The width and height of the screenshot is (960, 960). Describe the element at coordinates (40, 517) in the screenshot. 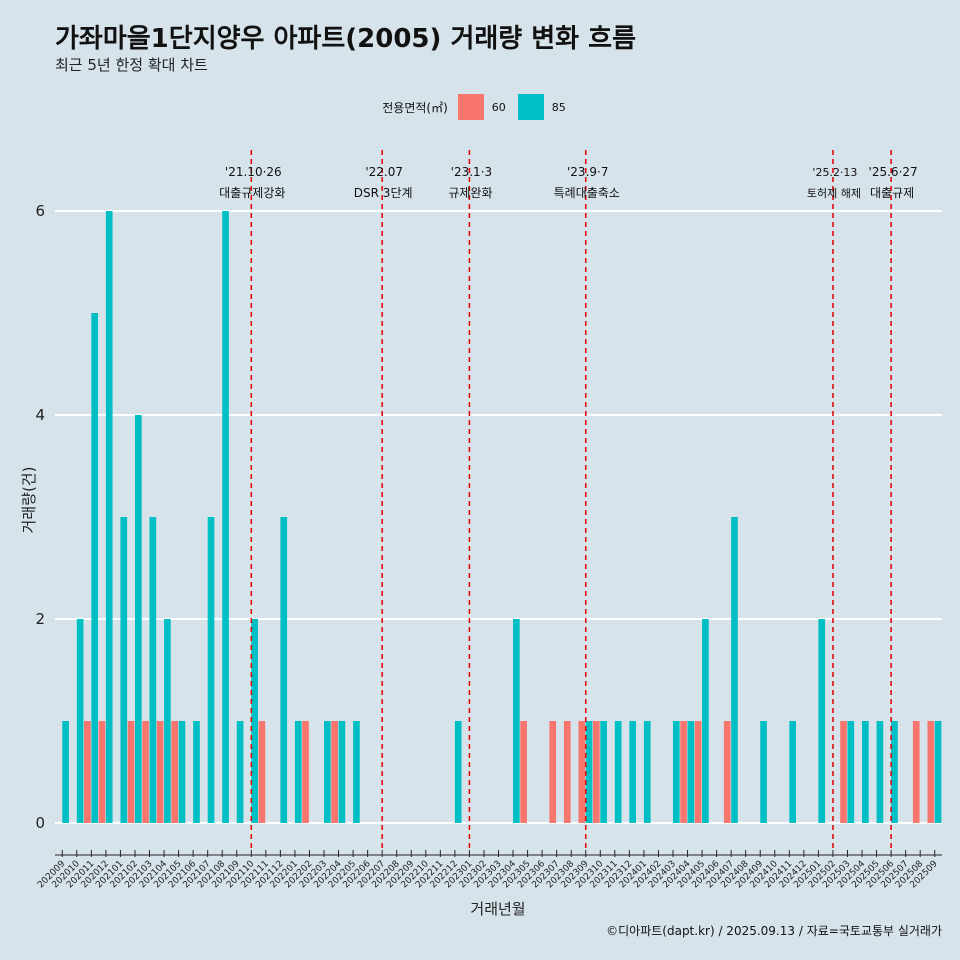

I see `y-axis: 0 2 4 6` at that location.